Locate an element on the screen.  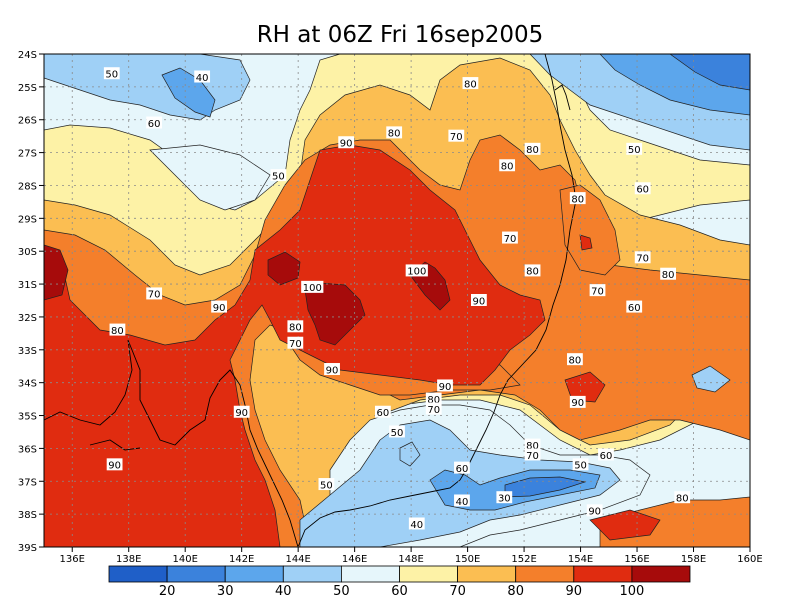
rh-band-100-plus is located at coordinates (335, 314).